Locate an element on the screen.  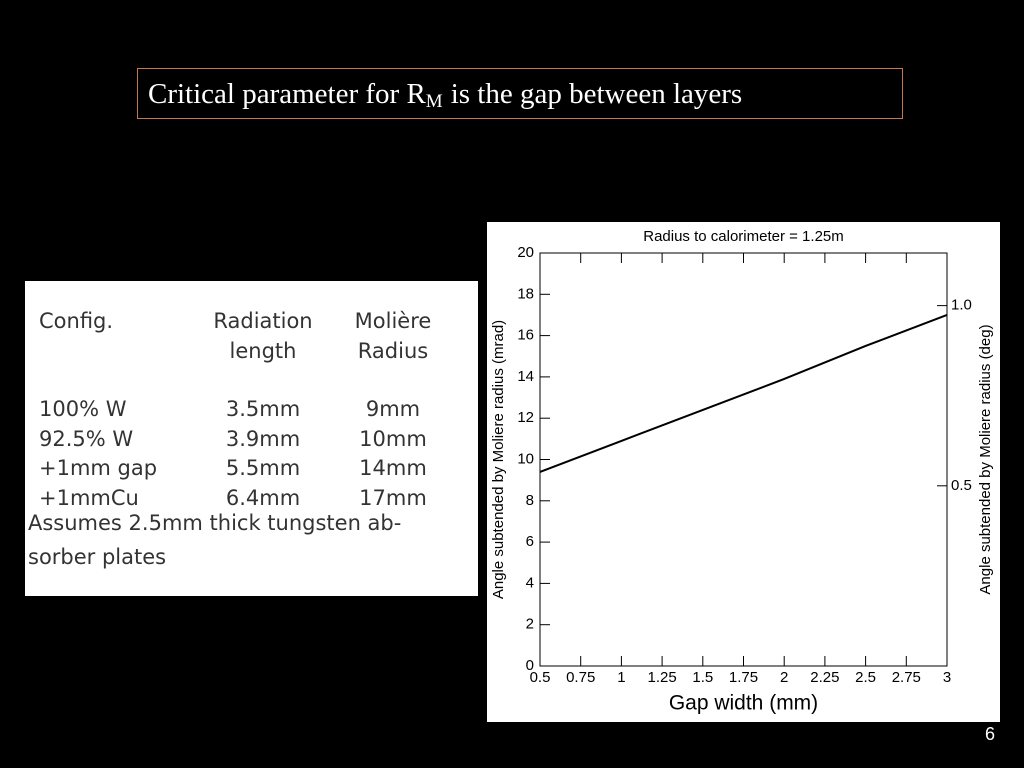
x-tick-label: 1.5 is located at coordinates (702, 677).